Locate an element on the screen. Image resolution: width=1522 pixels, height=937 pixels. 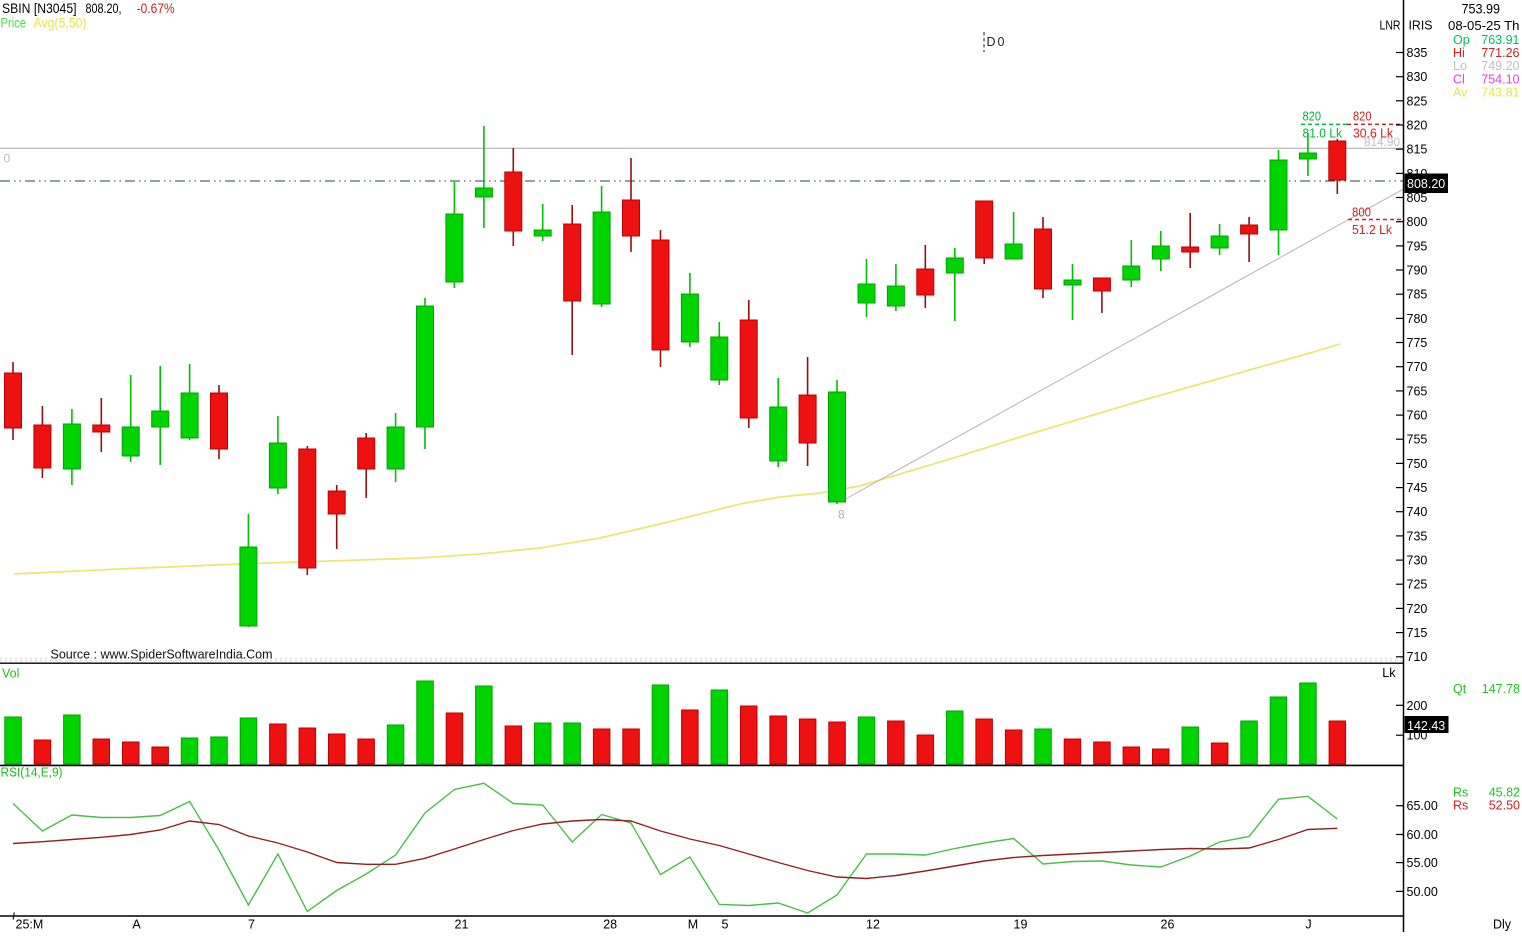
svg-text: 200 is located at coordinates (1417, 706).